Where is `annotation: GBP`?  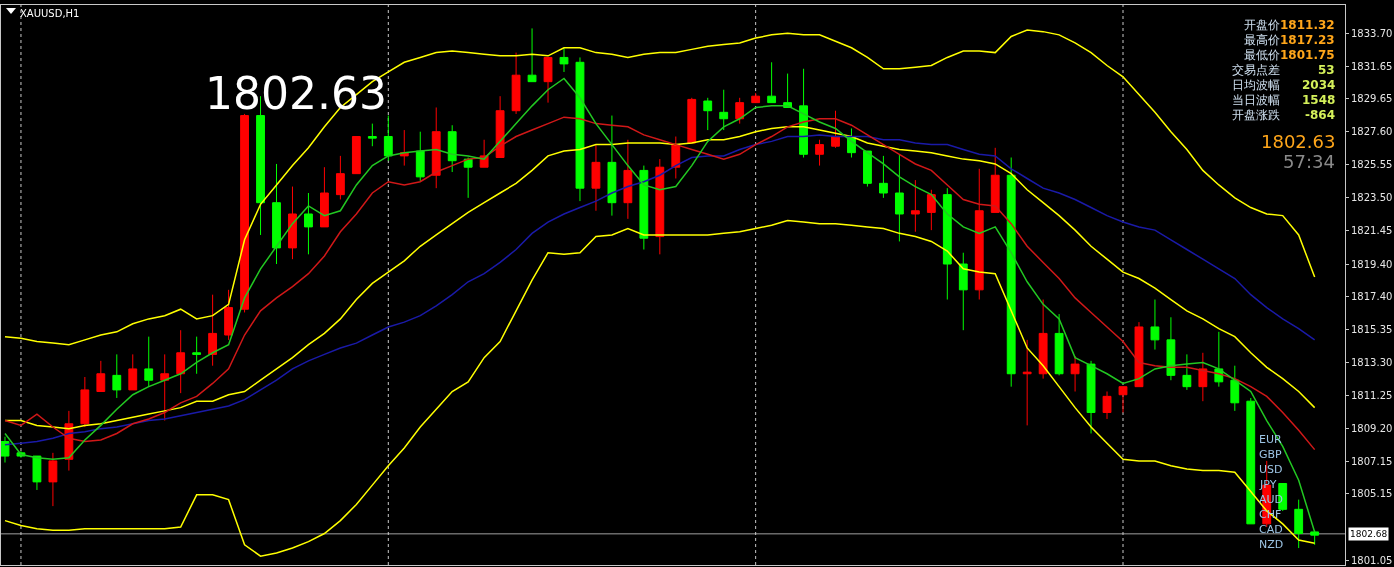
annotation: GBP is located at coordinates (1271, 454).